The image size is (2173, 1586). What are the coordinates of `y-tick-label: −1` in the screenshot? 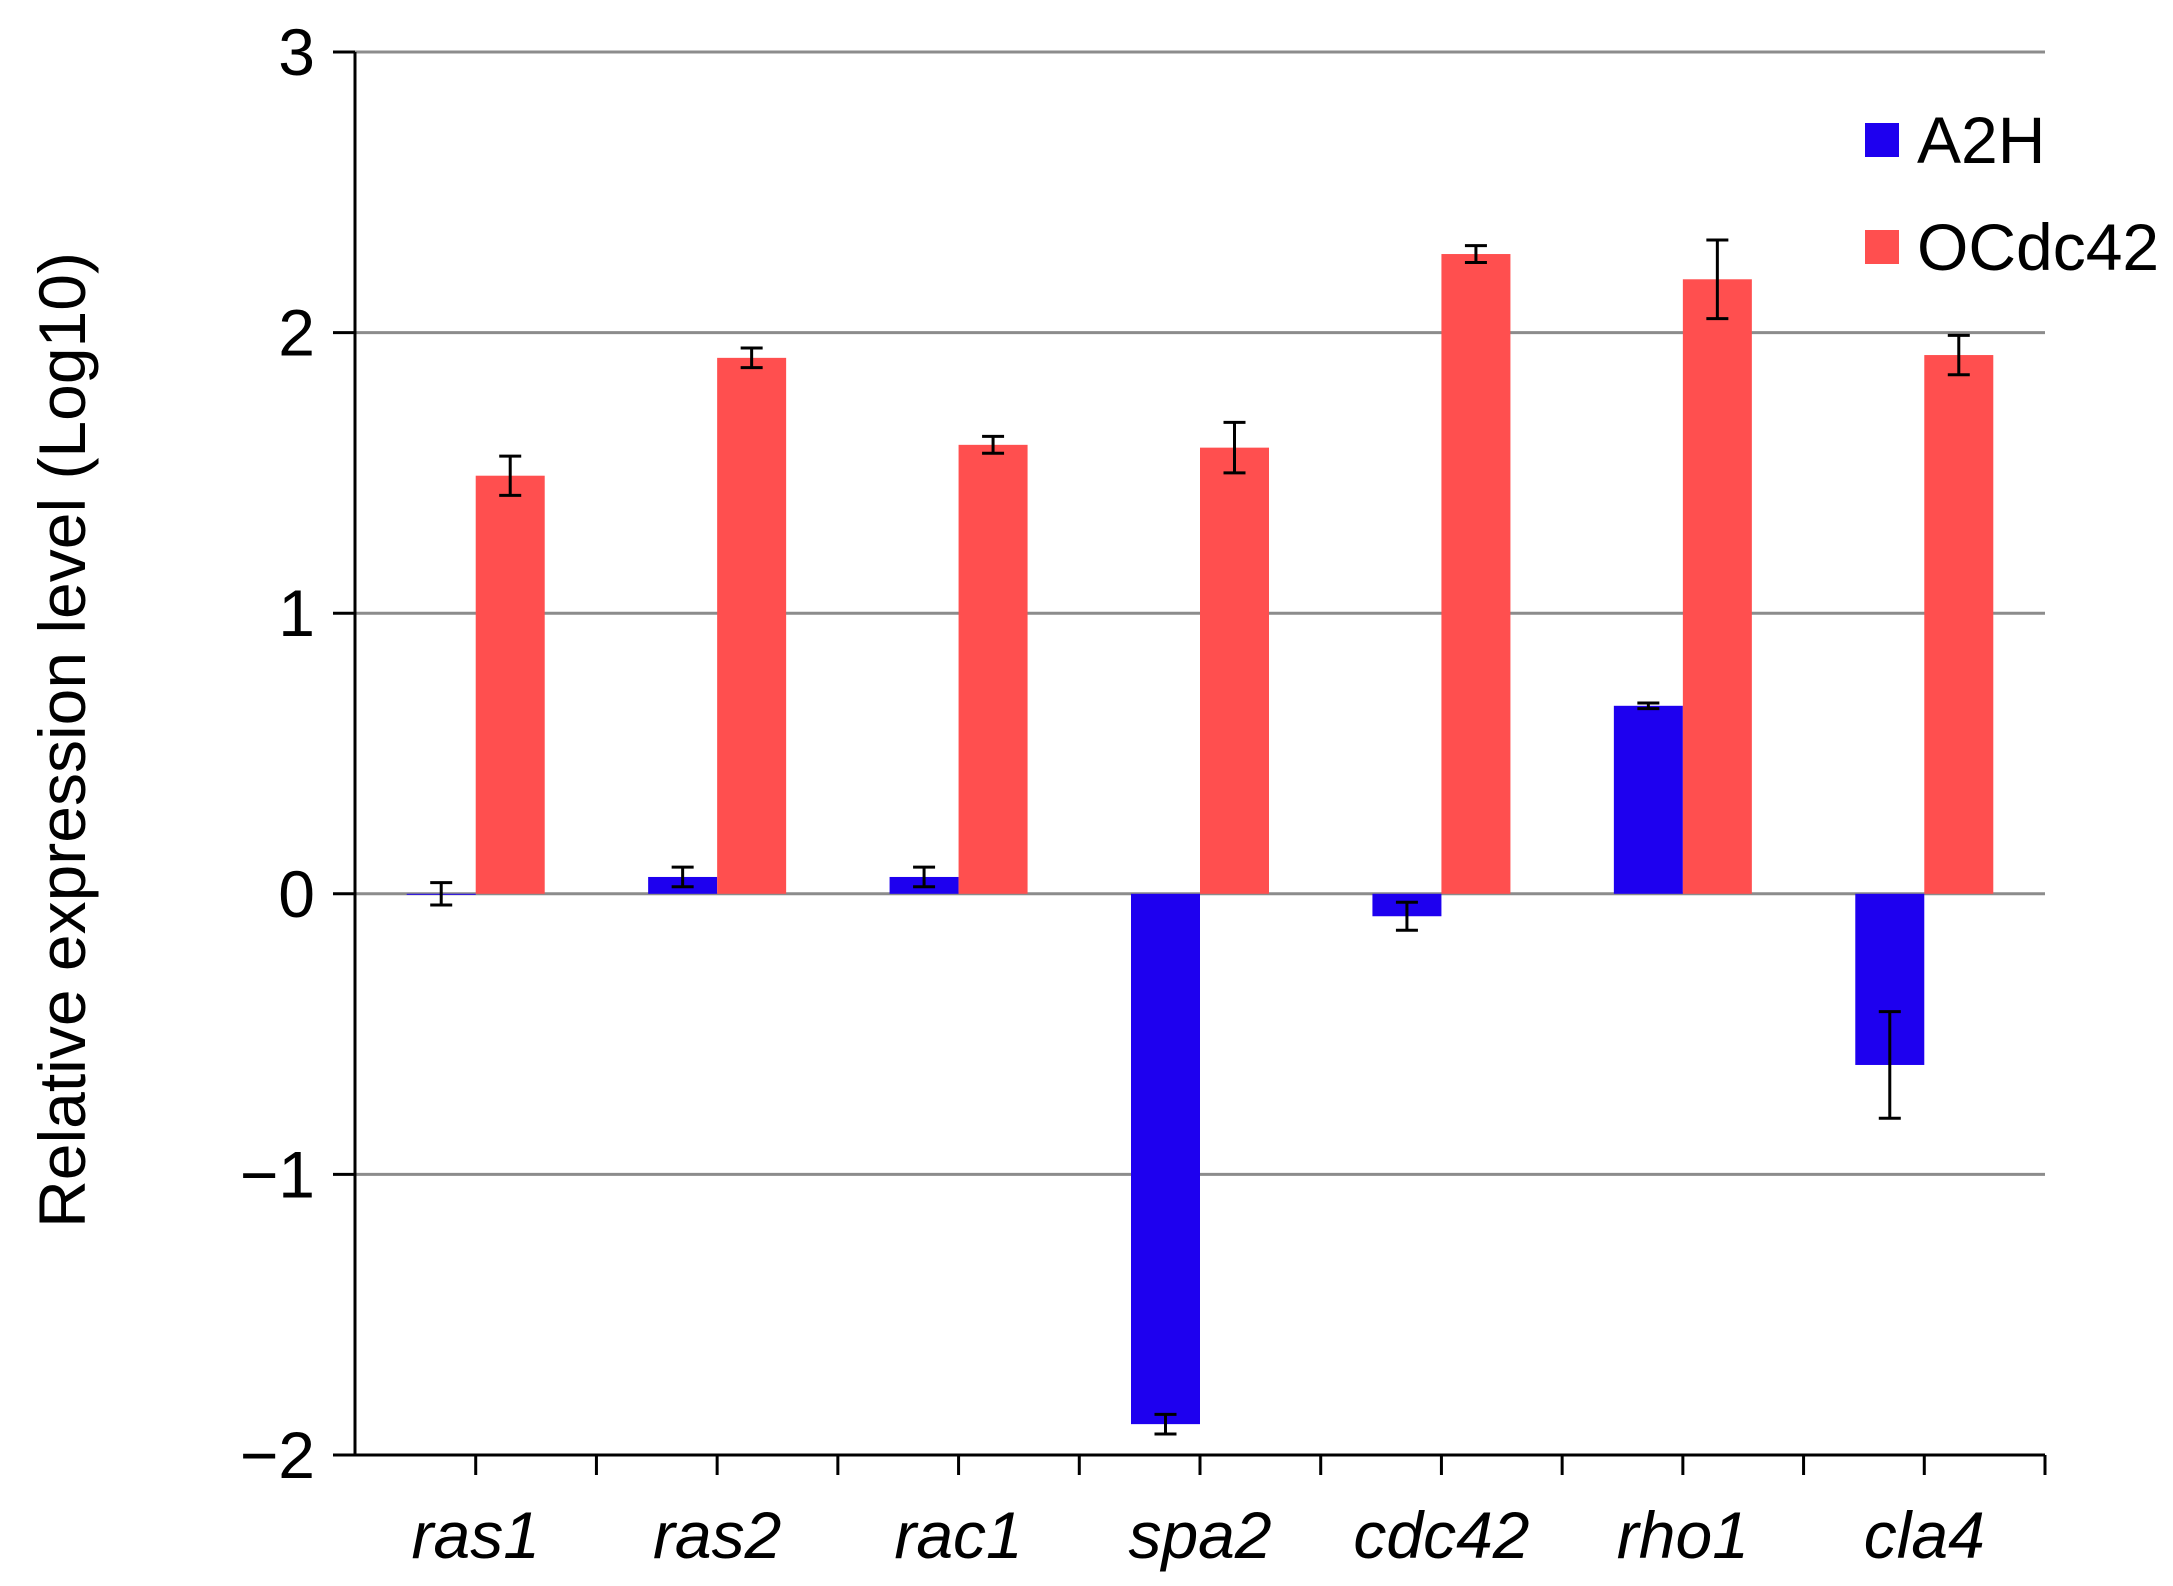 It's located at (277, 1174).